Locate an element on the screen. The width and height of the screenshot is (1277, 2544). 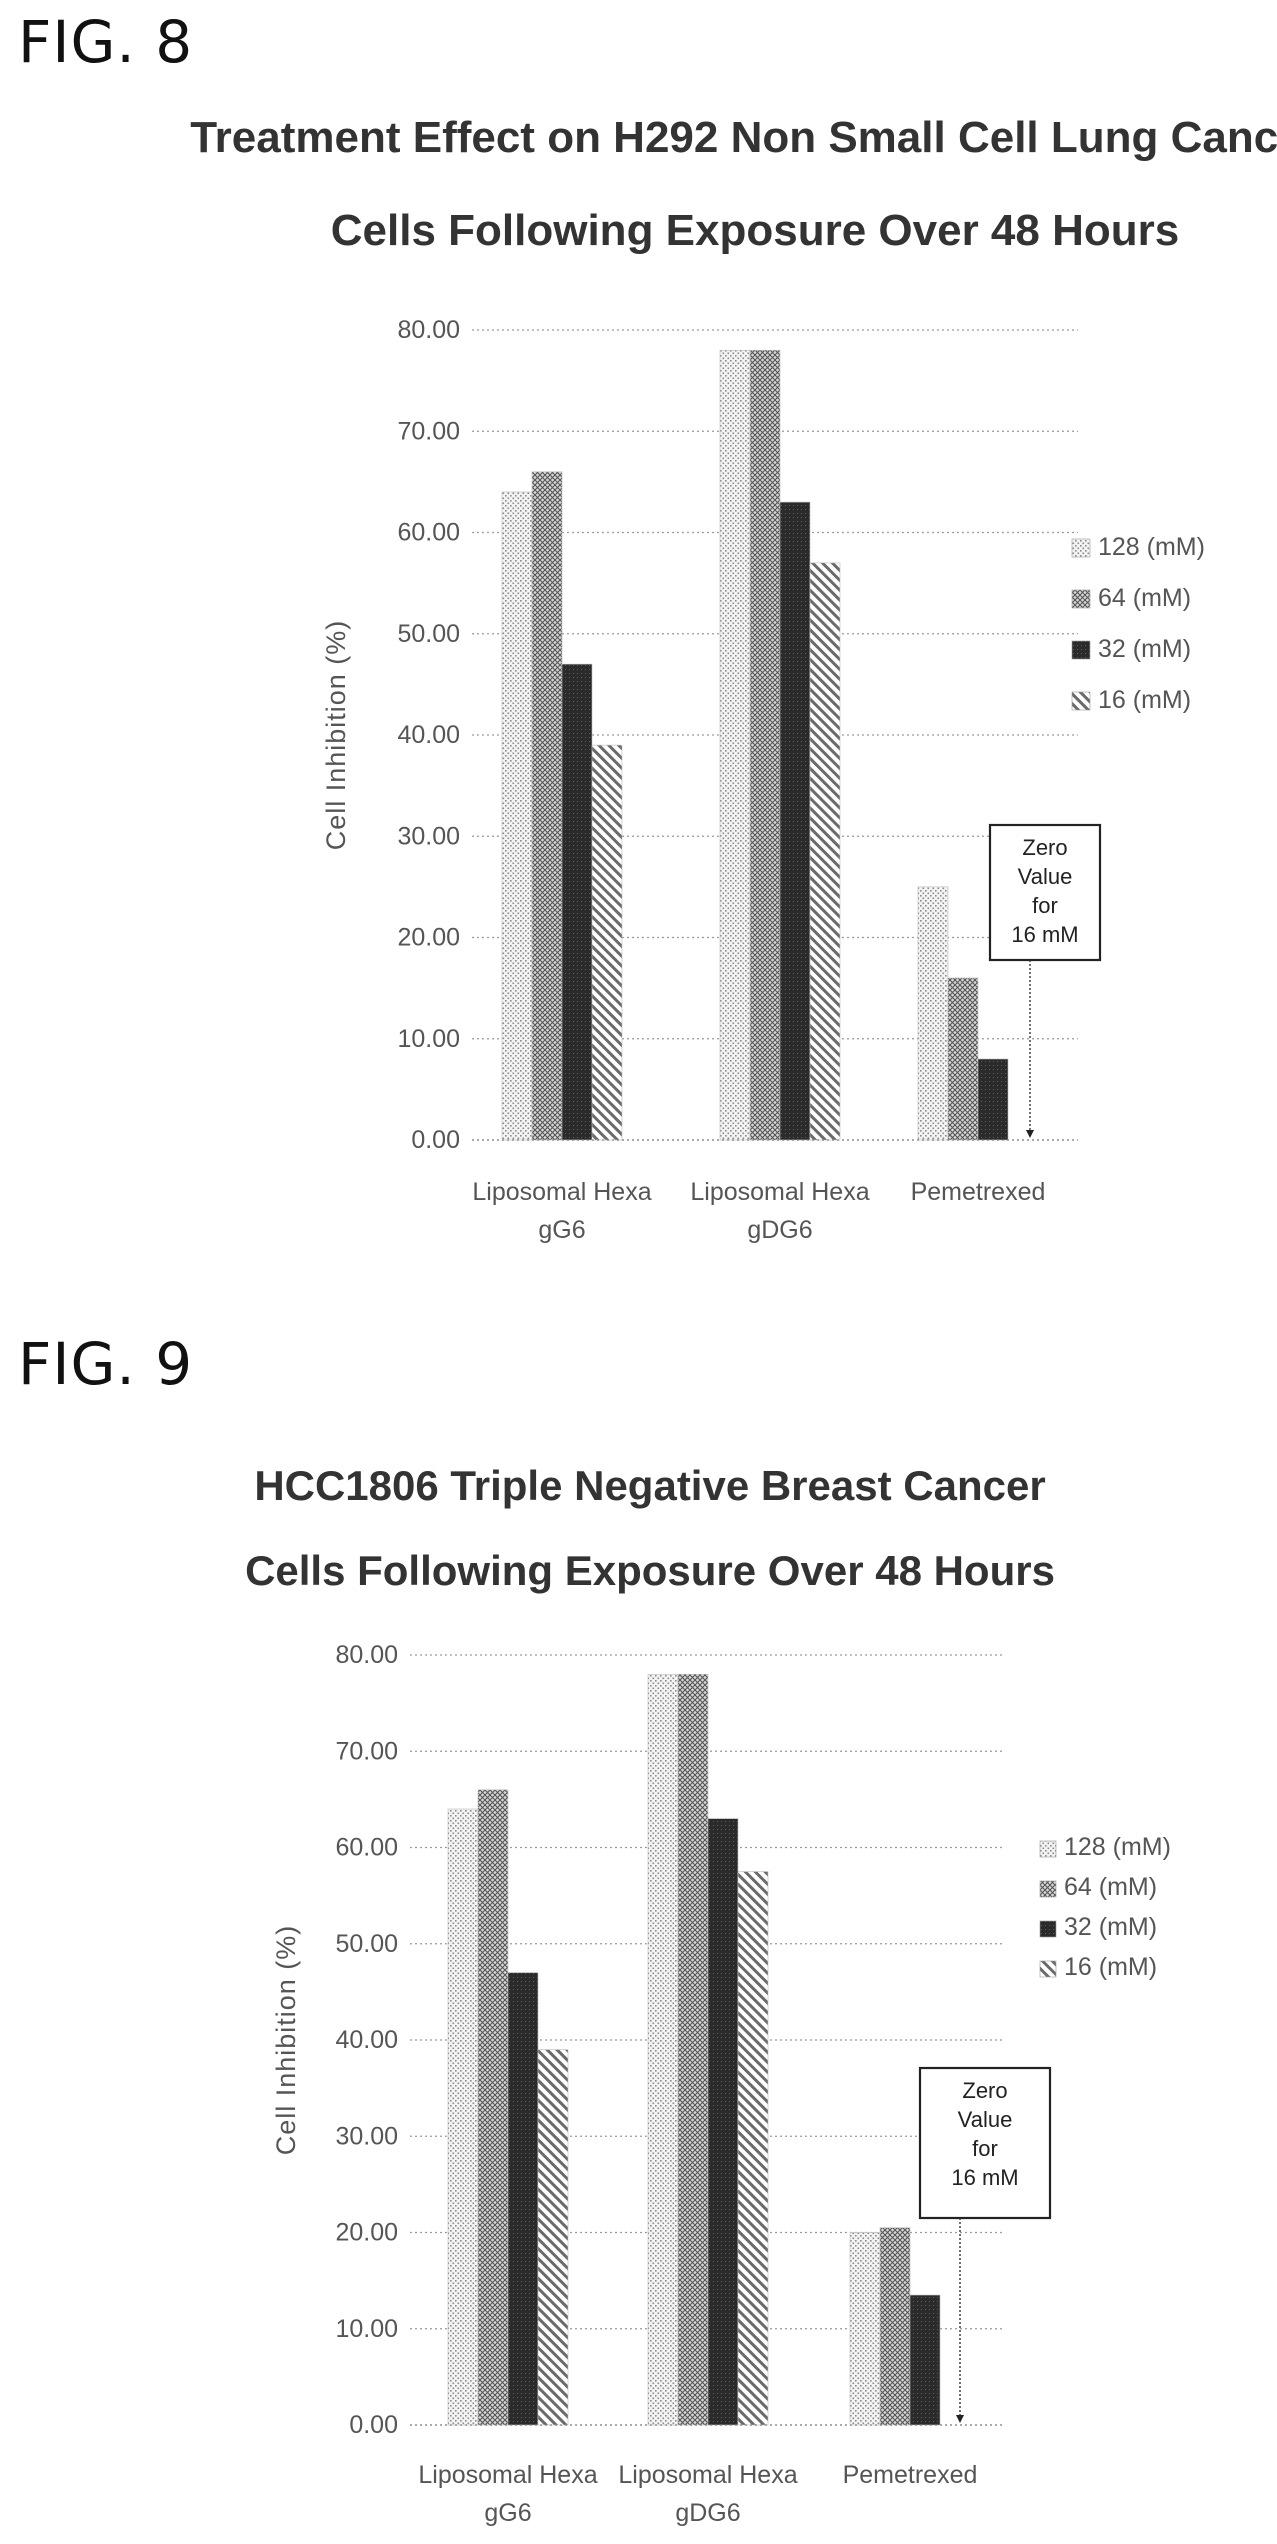
chart-title-line-1: HCC1806 Triple Negative Breast Cancer is located at coordinates (649, 1485).